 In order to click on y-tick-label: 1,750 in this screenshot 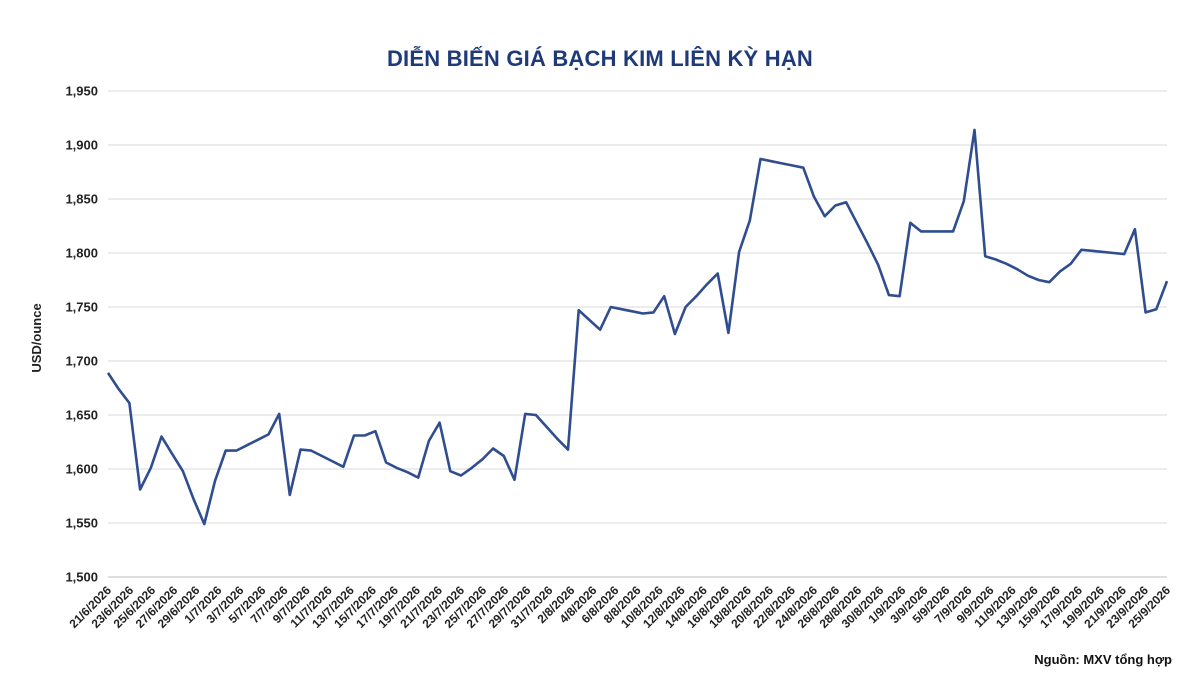, I will do `click(81, 307)`.